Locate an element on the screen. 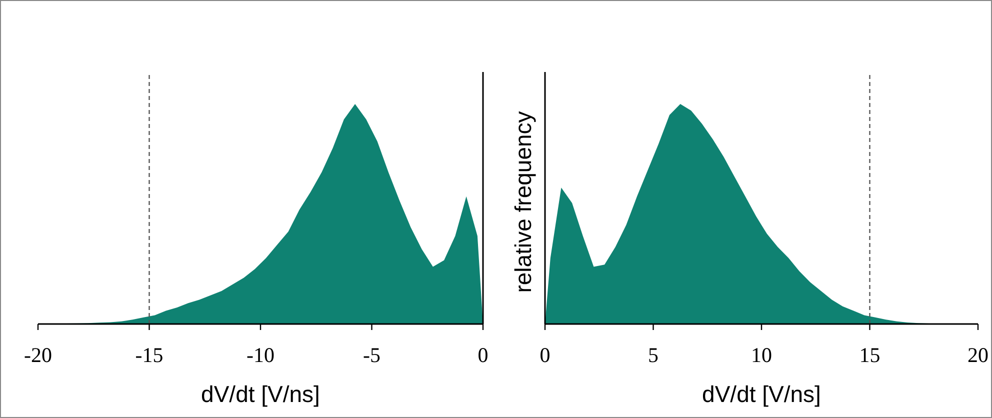 The height and width of the screenshot is (418, 992). x-tick-label: 15 is located at coordinates (869, 355).